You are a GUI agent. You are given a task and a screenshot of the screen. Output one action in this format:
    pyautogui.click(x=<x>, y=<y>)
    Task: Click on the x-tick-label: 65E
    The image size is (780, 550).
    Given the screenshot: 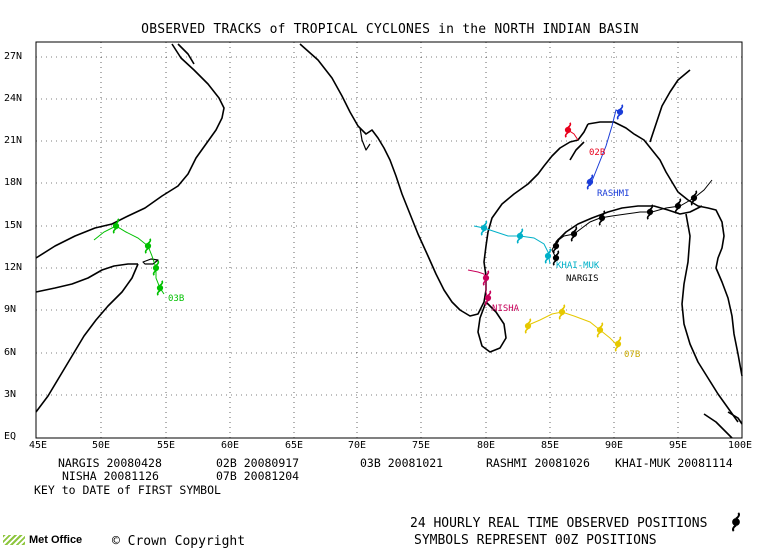 What is the action you would take?
    pyautogui.click(x=294, y=445)
    